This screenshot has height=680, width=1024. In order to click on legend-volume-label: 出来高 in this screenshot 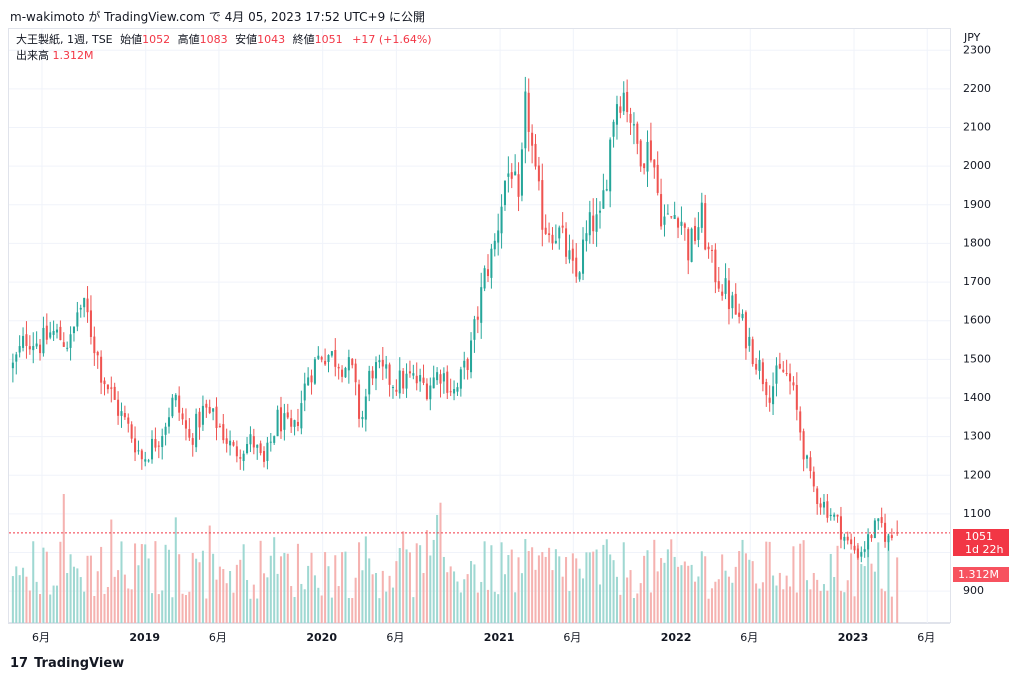, I will do `click(32, 55)`.